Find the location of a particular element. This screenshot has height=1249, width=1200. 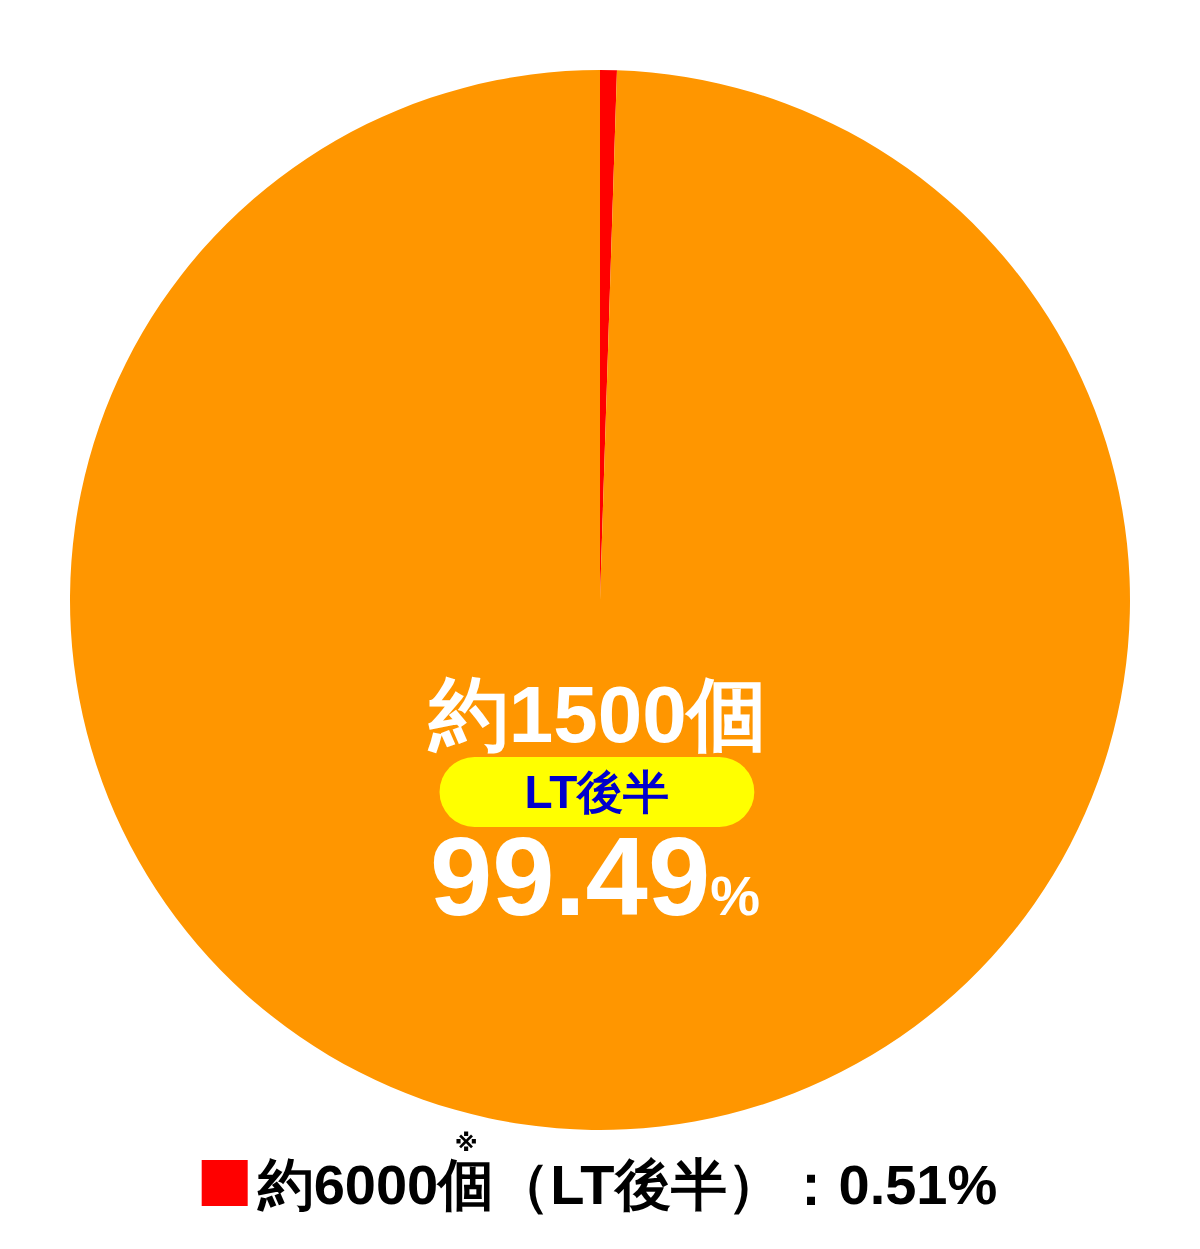

text: LT後半 is located at coordinates (597, 791).